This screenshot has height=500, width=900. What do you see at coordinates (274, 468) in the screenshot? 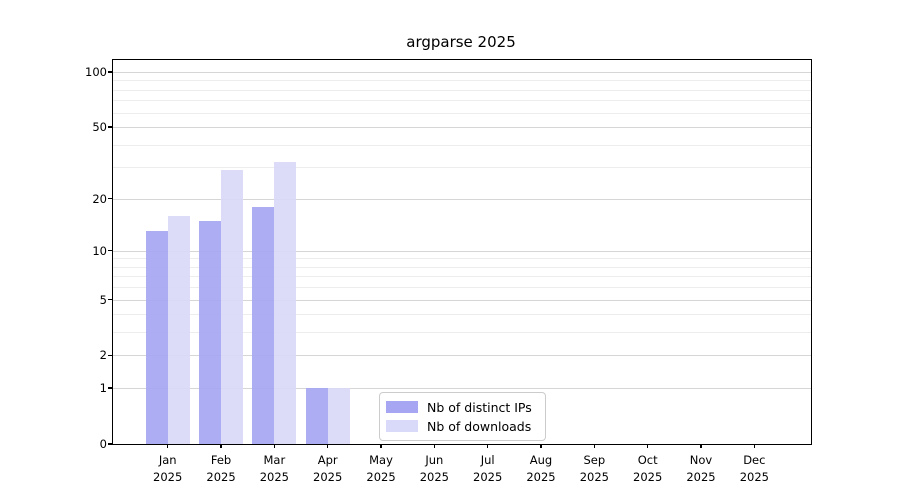
I see `x-tick-label: Mar 2025` at bounding box center [274, 468].